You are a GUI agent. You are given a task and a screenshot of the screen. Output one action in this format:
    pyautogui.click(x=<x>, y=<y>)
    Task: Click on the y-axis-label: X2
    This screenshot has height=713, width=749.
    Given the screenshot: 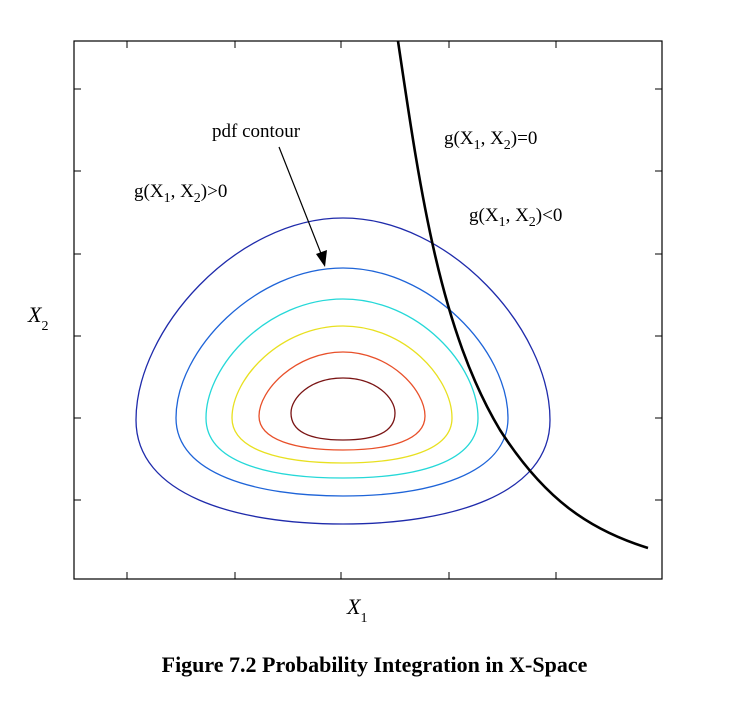 What is the action you would take?
    pyautogui.click(x=37, y=318)
    